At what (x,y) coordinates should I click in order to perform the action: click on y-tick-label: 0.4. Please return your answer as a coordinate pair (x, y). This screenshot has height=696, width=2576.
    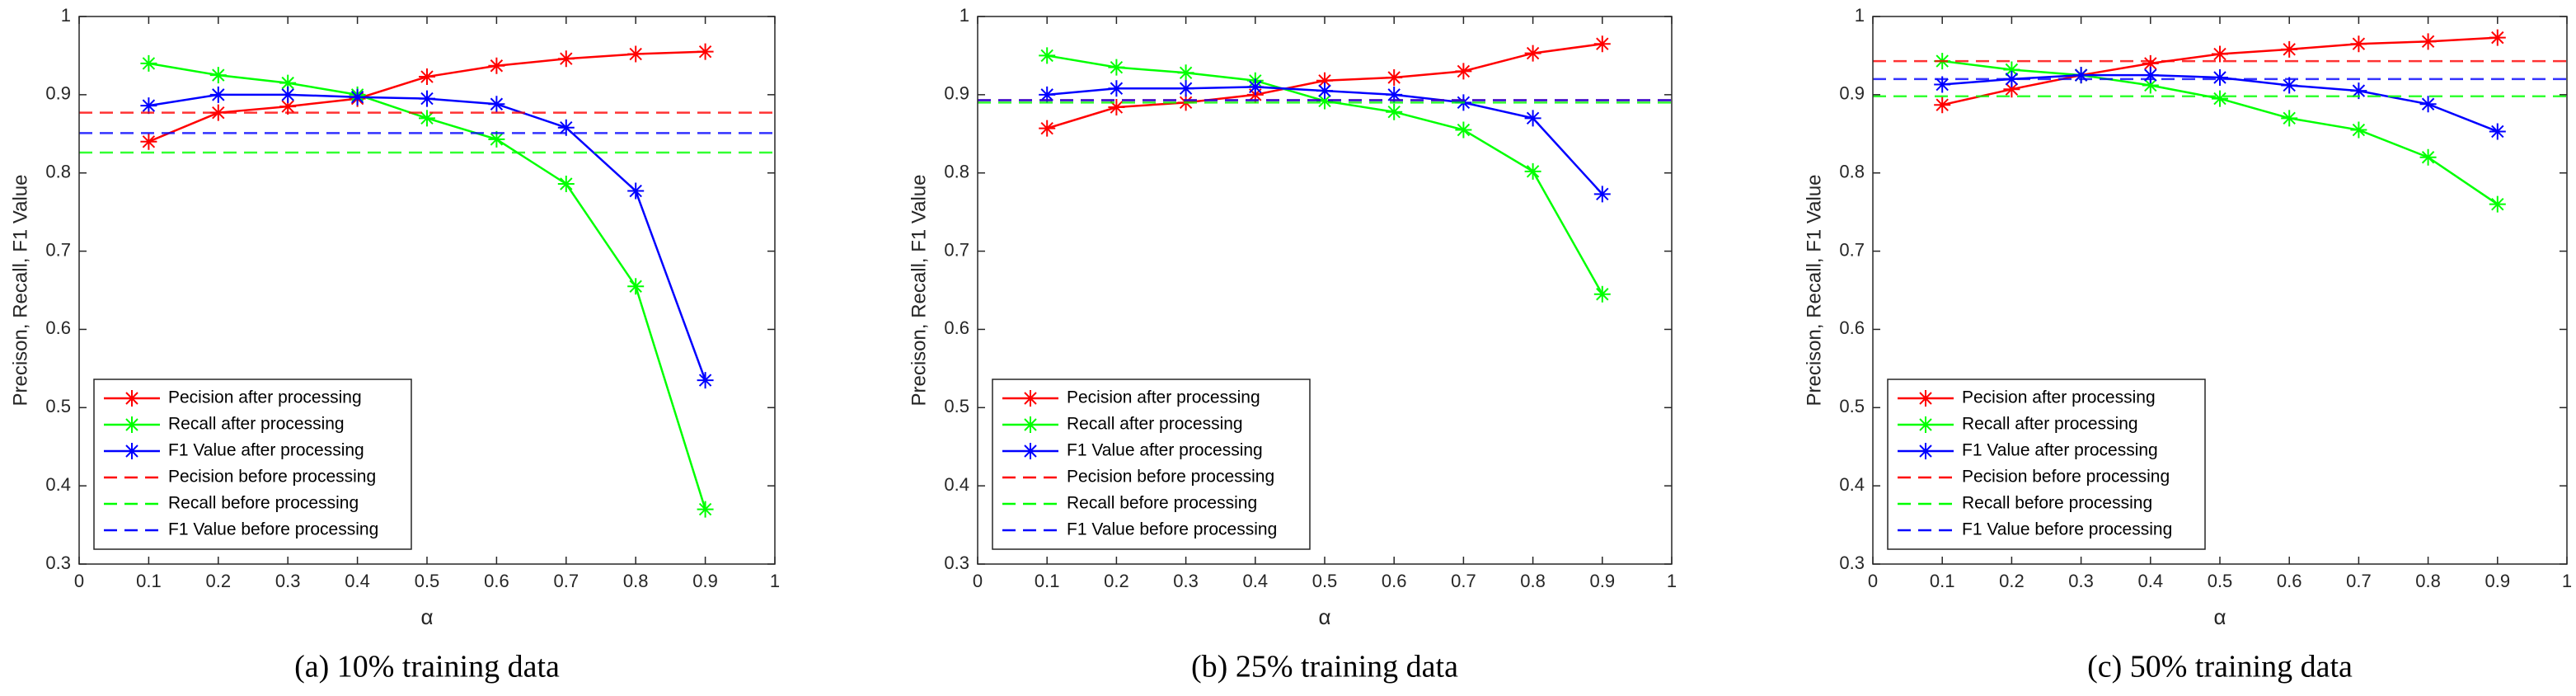
    Looking at the image, I should click on (1852, 485).